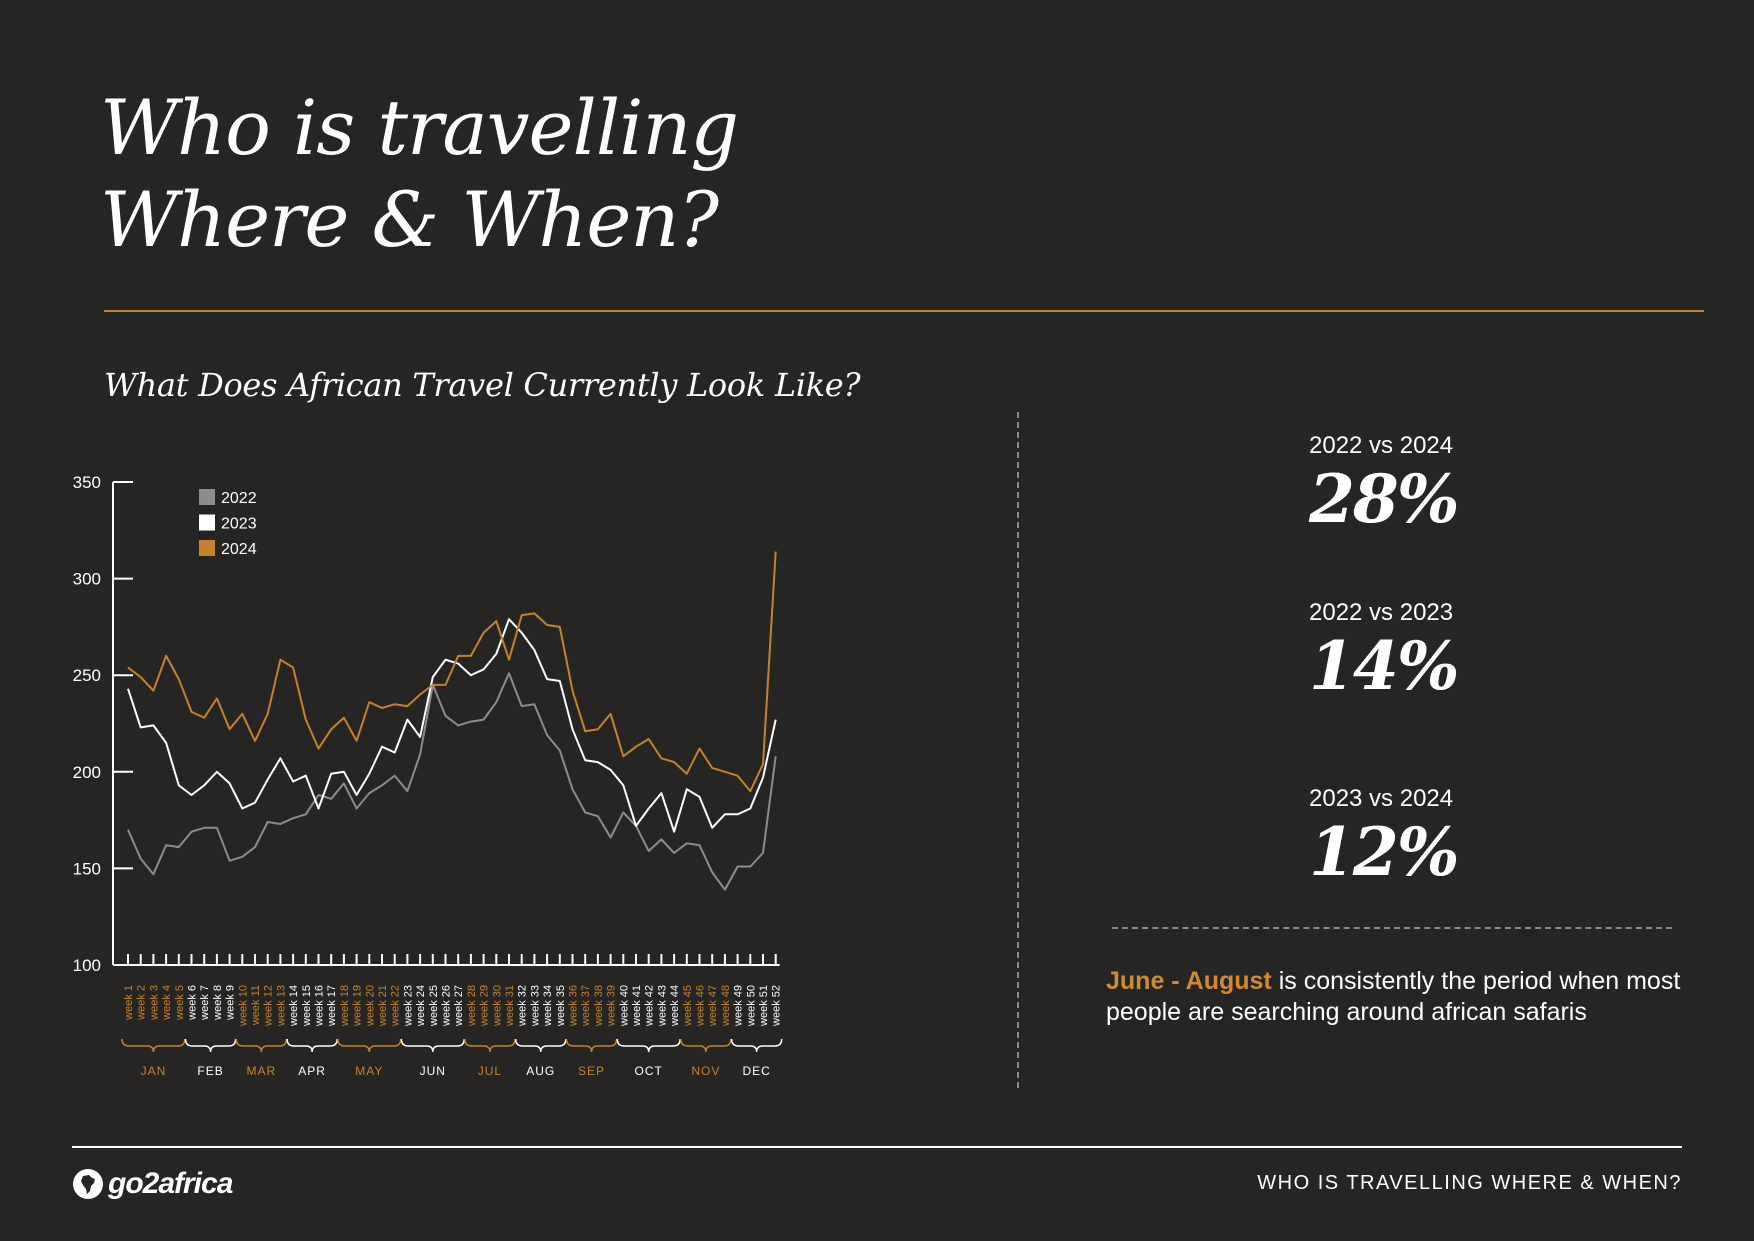 This screenshot has height=1241, width=1754. I want to click on stat-2023-vs-2024: 2023 vs 2024 12%, so click(1384, 838).